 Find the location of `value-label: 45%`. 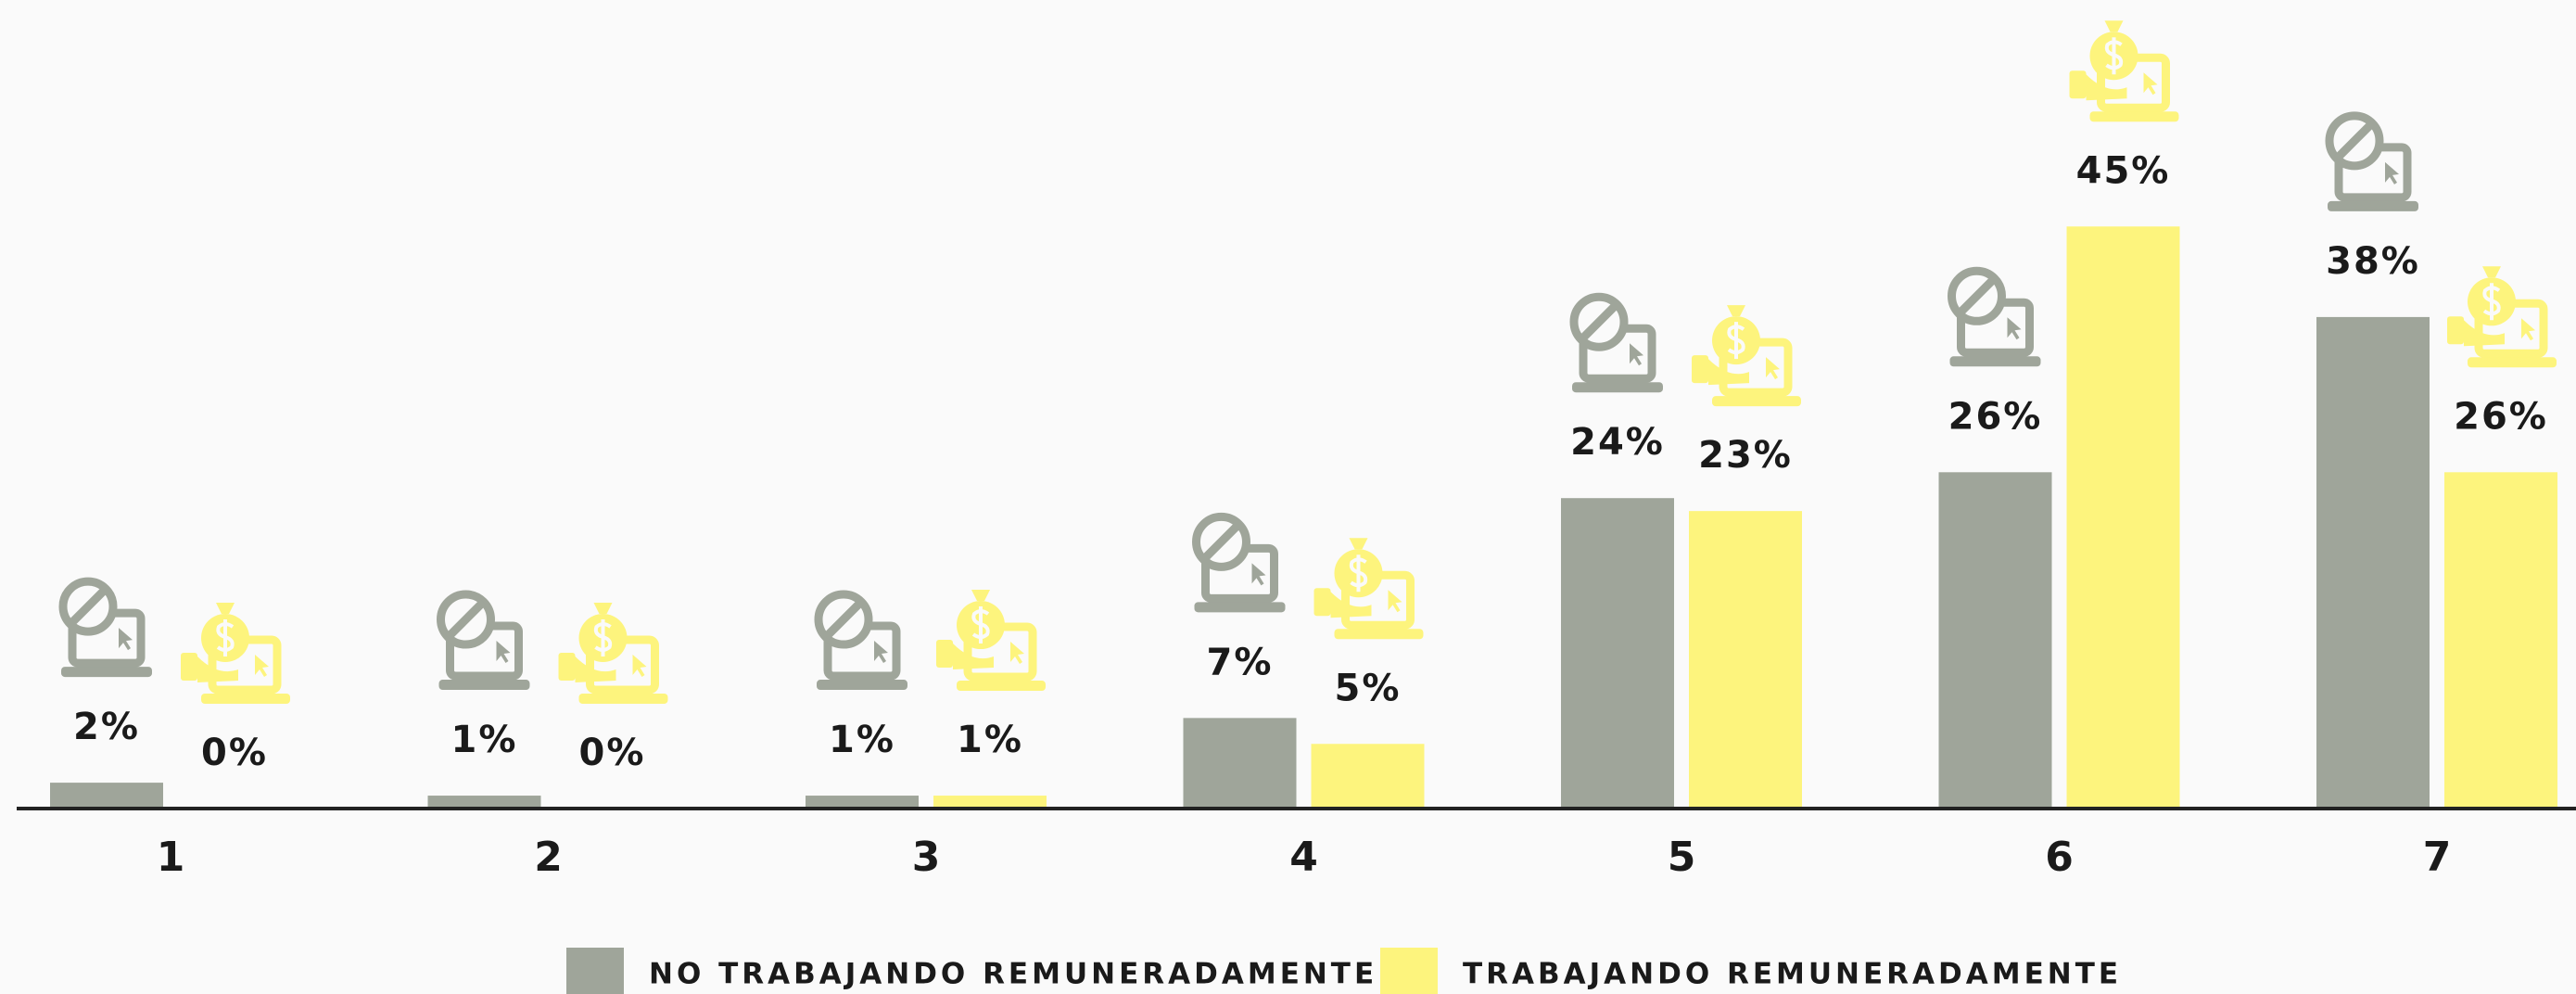

value-label: 45% is located at coordinates (2123, 170).